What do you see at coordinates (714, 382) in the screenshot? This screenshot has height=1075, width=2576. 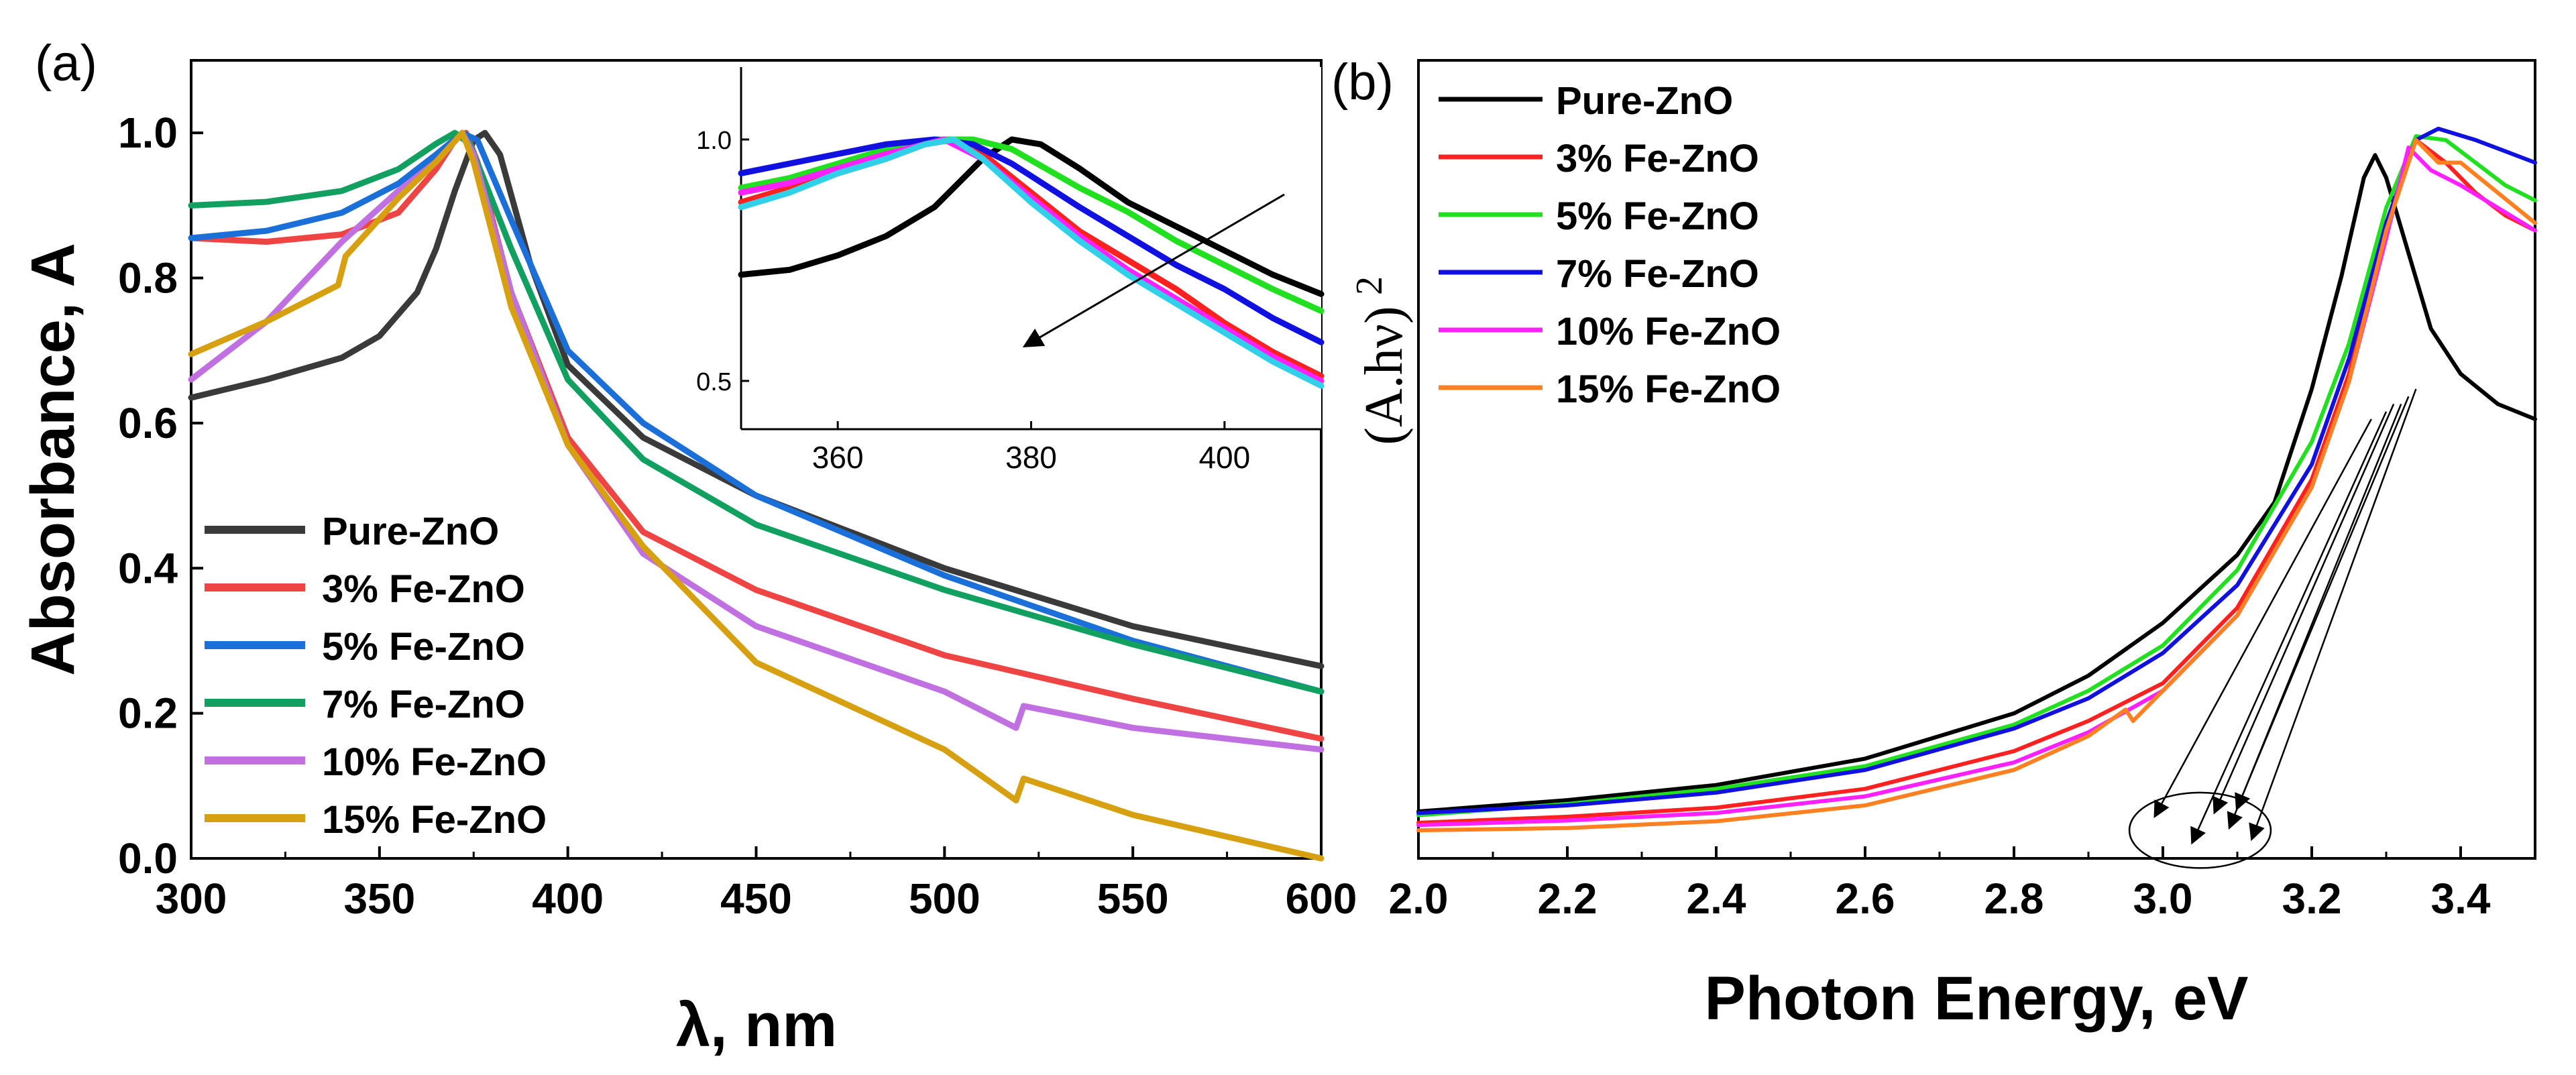 I see `inset-y-tick-label: 0.5` at bounding box center [714, 382].